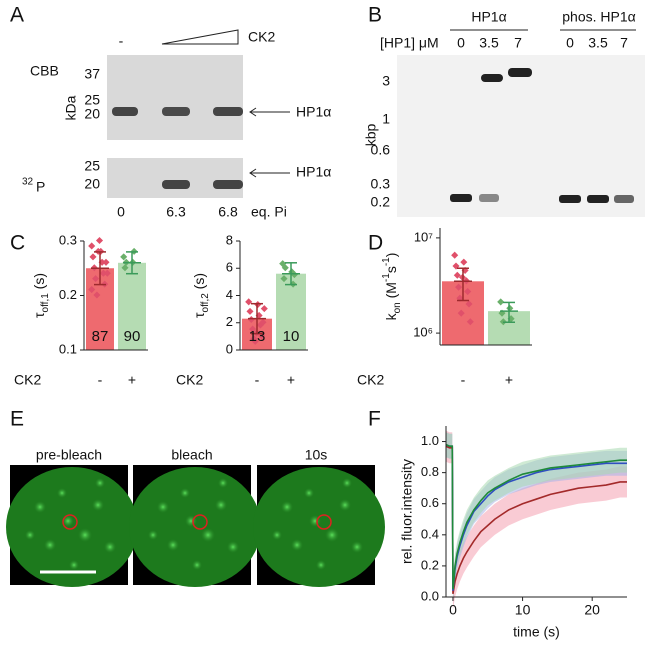  Describe the element at coordinates (17, 243) in the screenshot. I see `panel-label: C` at that location.